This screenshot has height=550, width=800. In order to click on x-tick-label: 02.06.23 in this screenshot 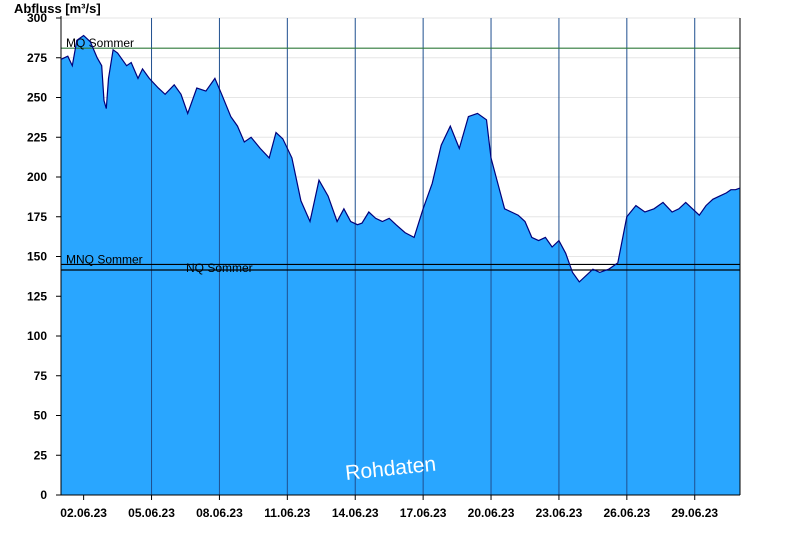, I will do `click(83, 513)`.